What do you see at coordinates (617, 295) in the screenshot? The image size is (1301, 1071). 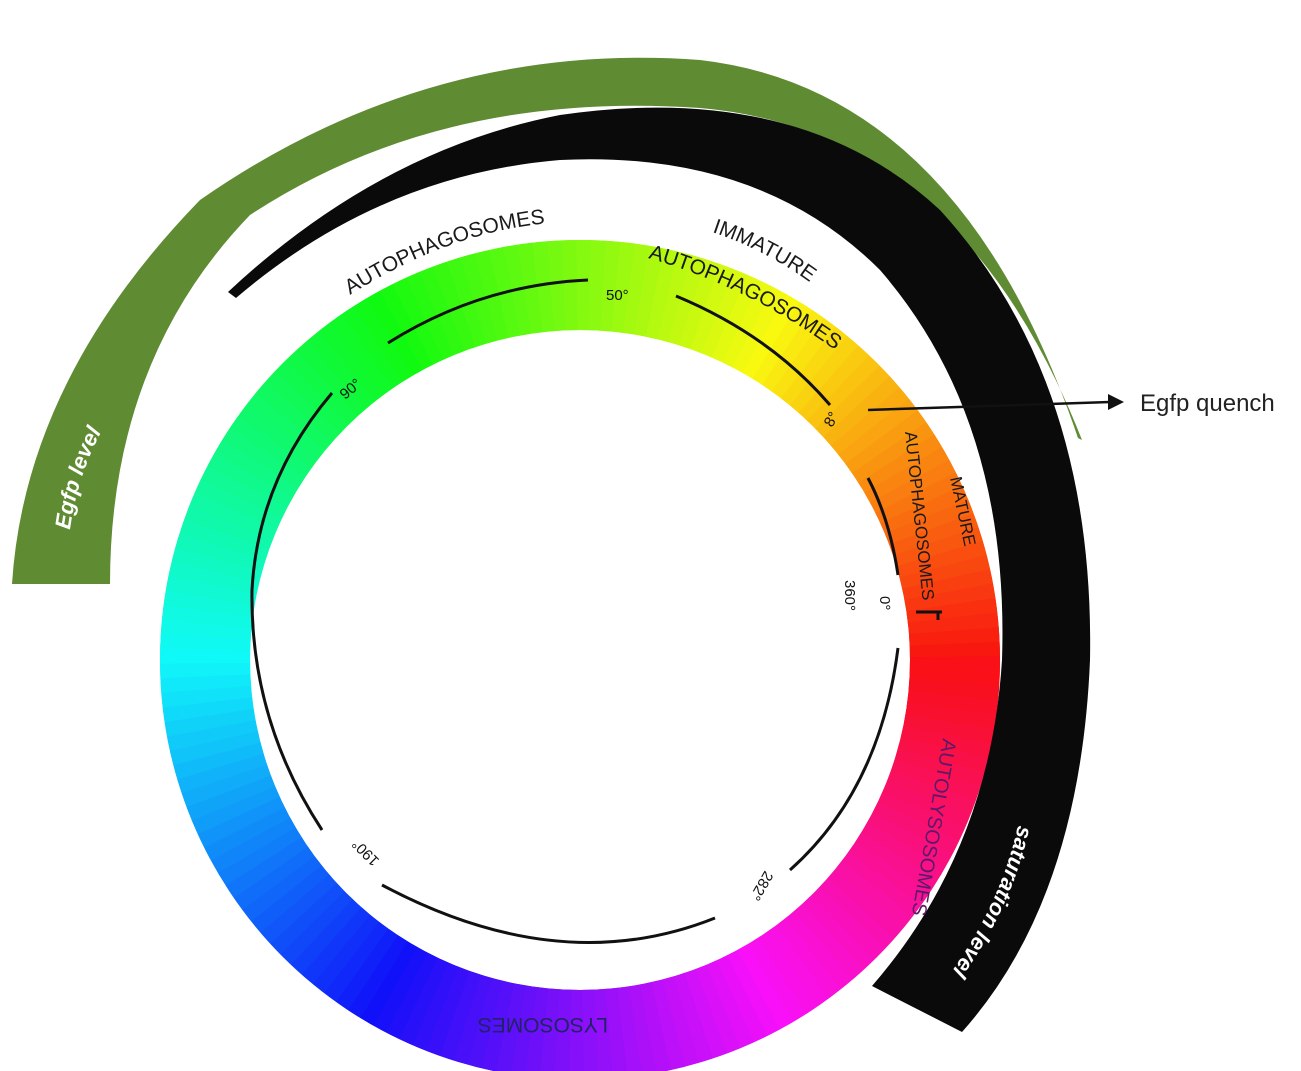 I see `degree-50-label: 50°` at bounding box center [617, 295].